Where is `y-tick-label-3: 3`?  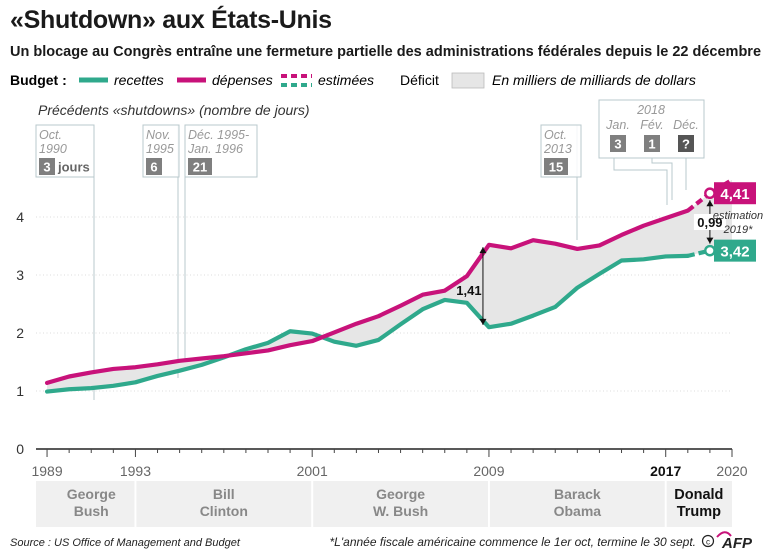 y-tick-label-3: 3 is located at coordinates (20, 275).